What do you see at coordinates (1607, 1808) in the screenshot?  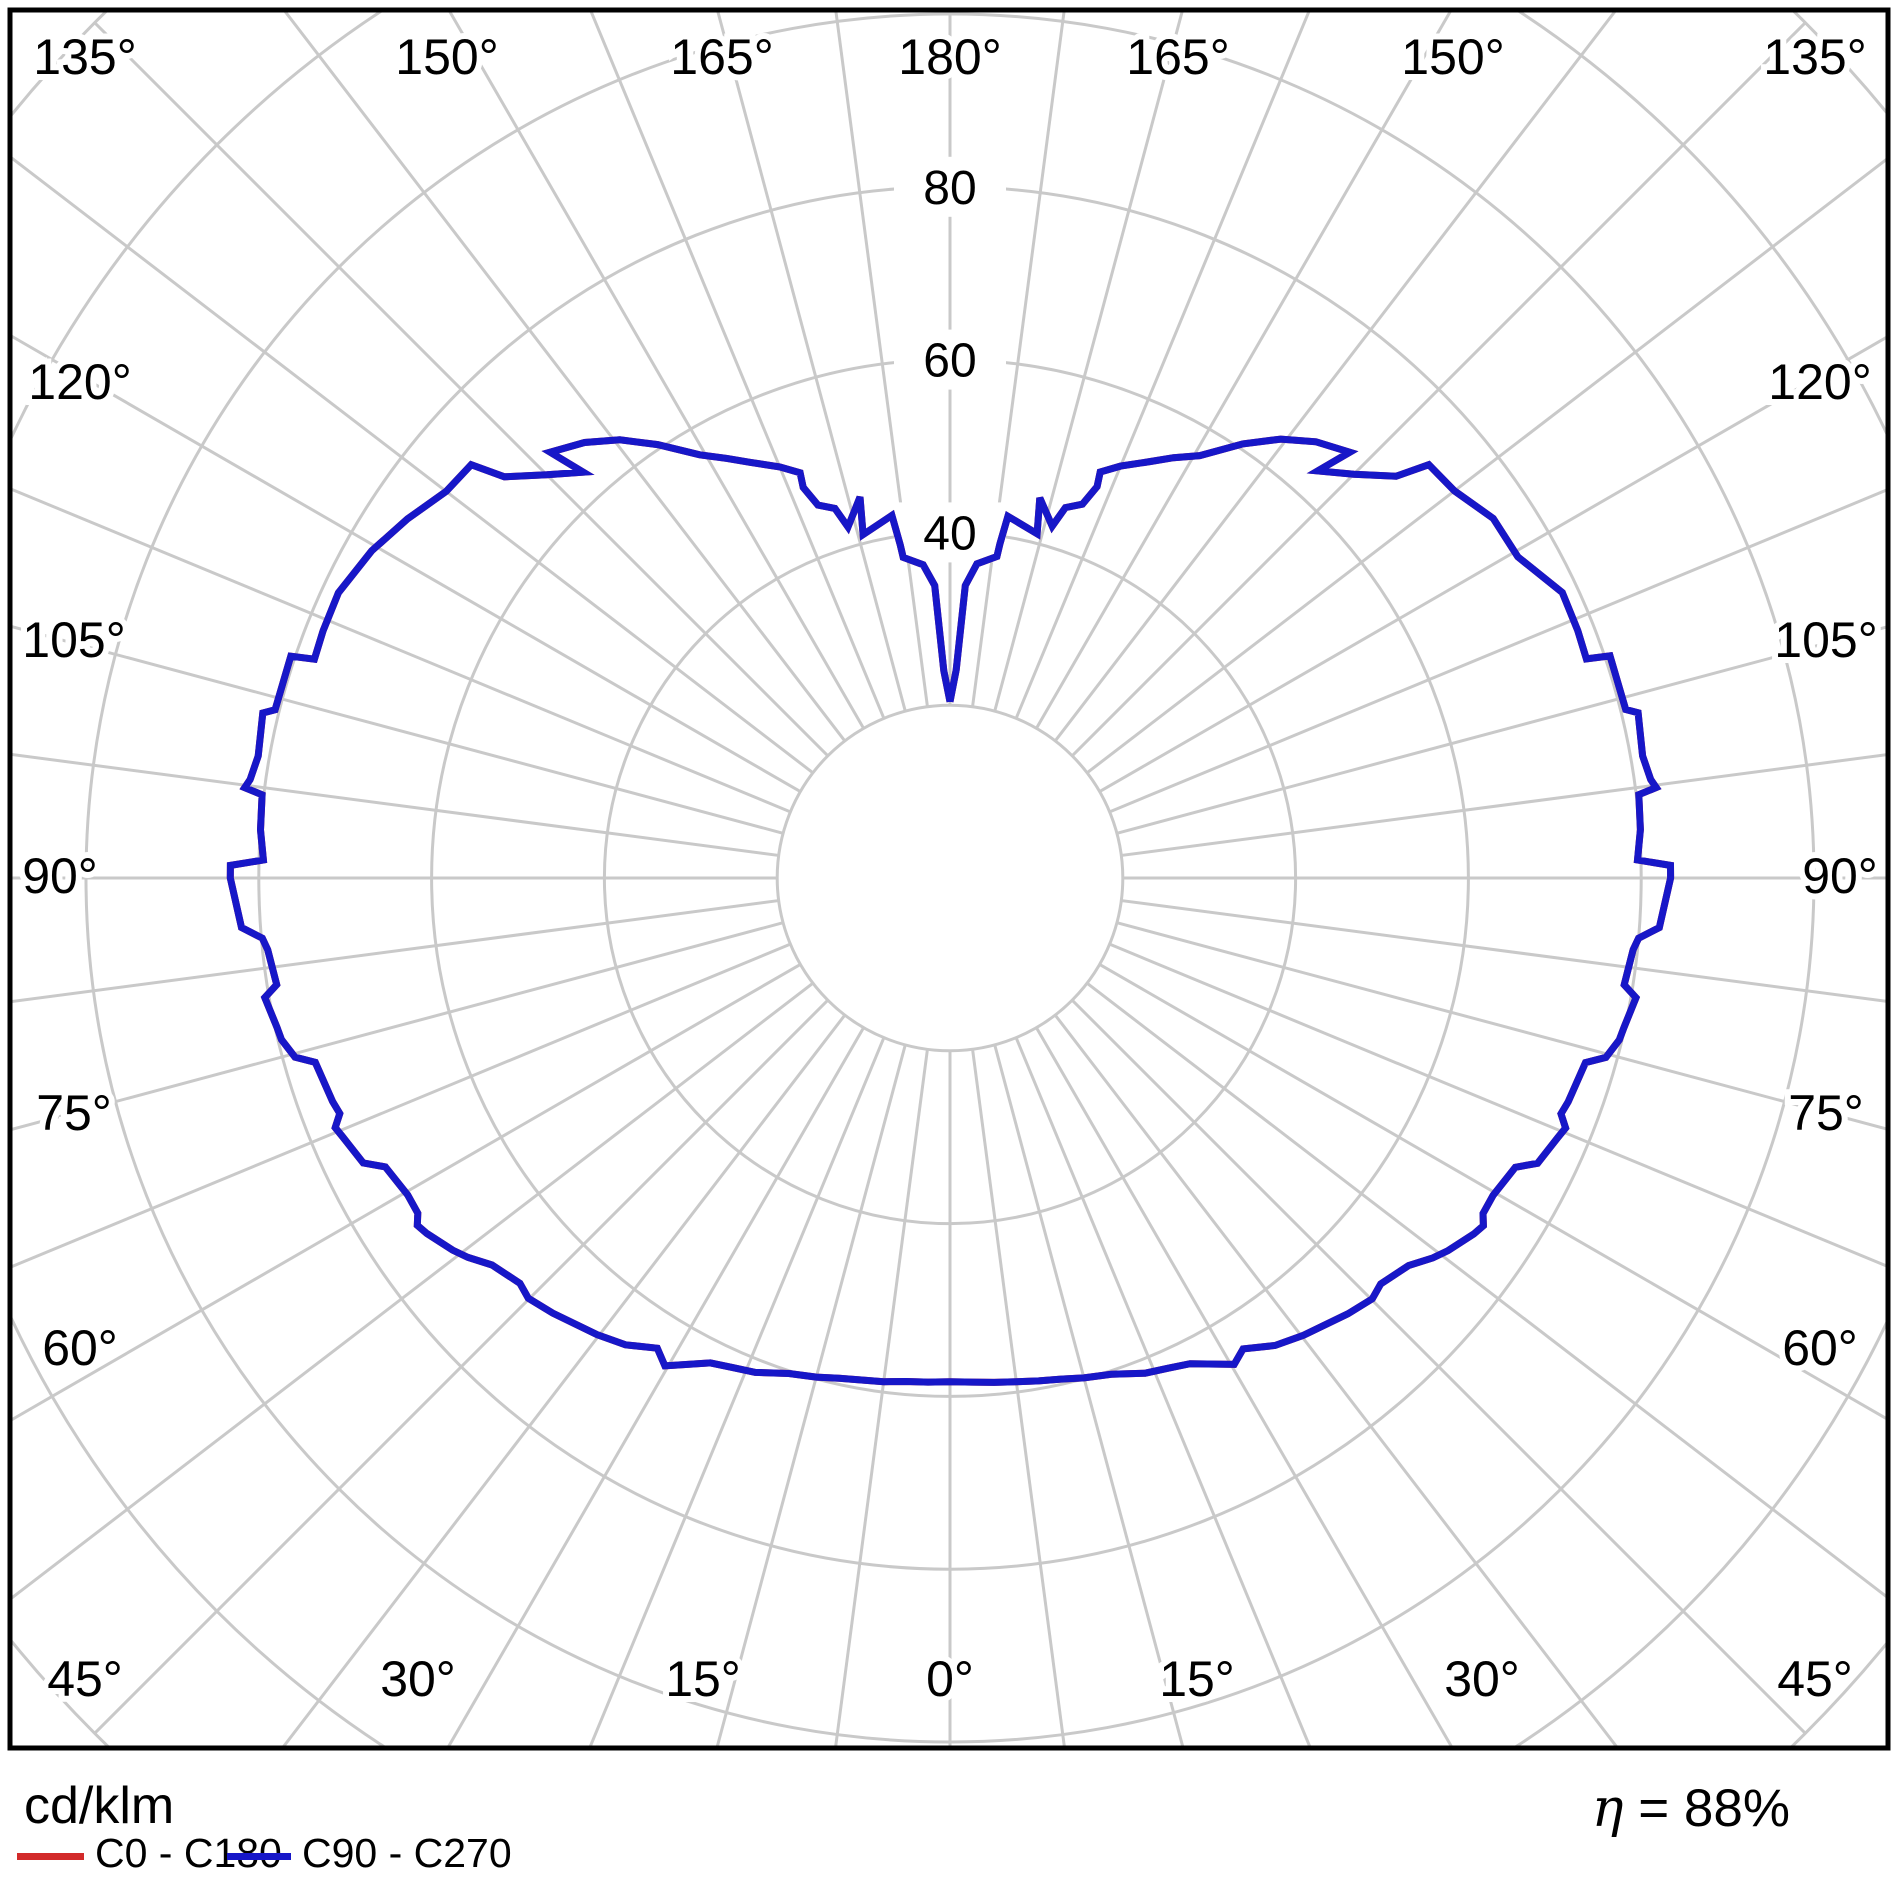 I see `eta-symbol: η` at bounding box center [1607, 1808].